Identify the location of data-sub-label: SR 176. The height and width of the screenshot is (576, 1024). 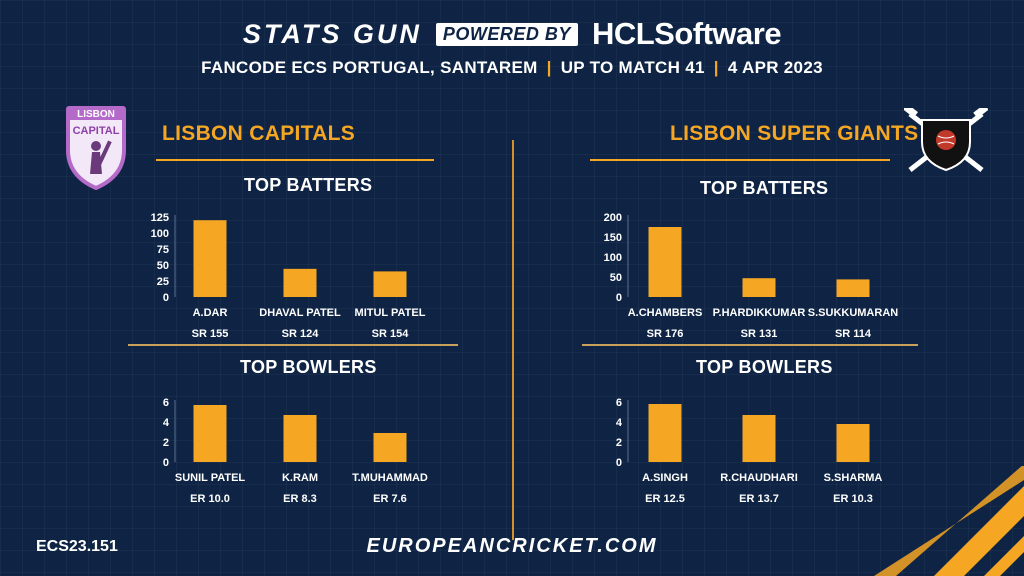
(665, 334).